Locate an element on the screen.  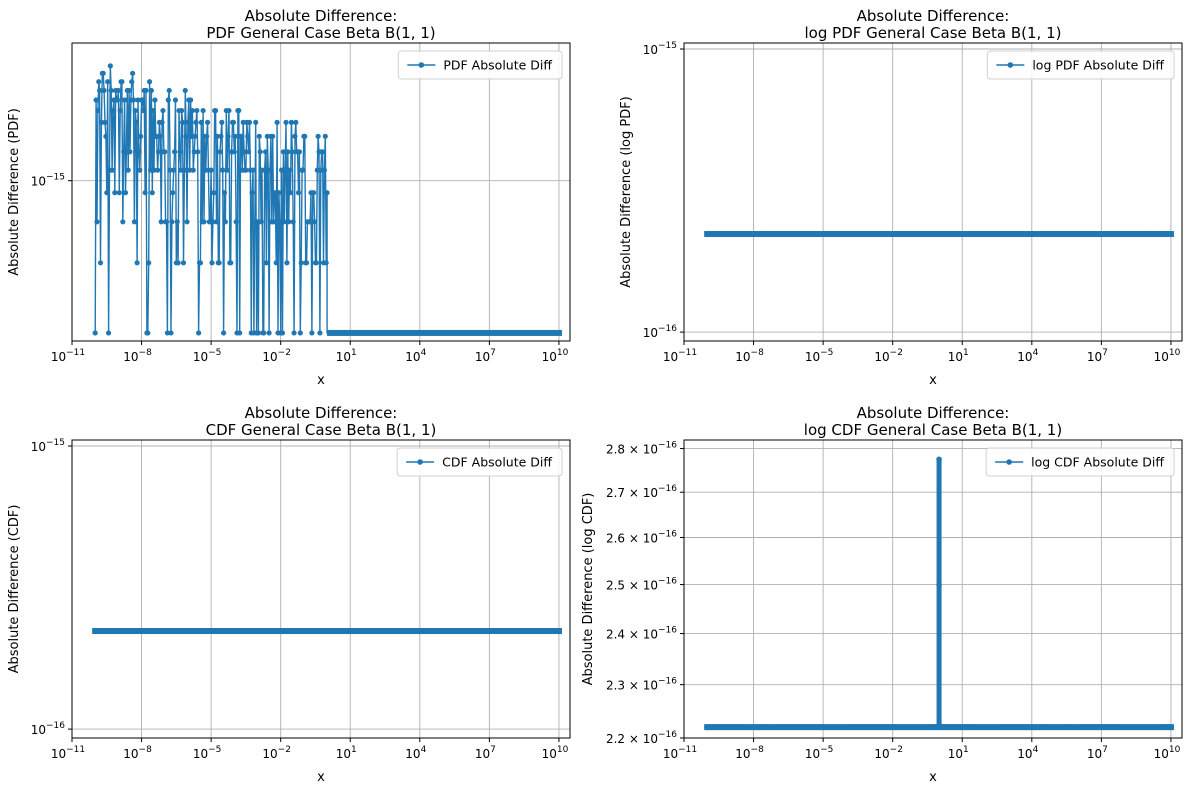
y-tick-label: 2.8 × 10⁻¹⁶ is located at coordinates (641, 449).